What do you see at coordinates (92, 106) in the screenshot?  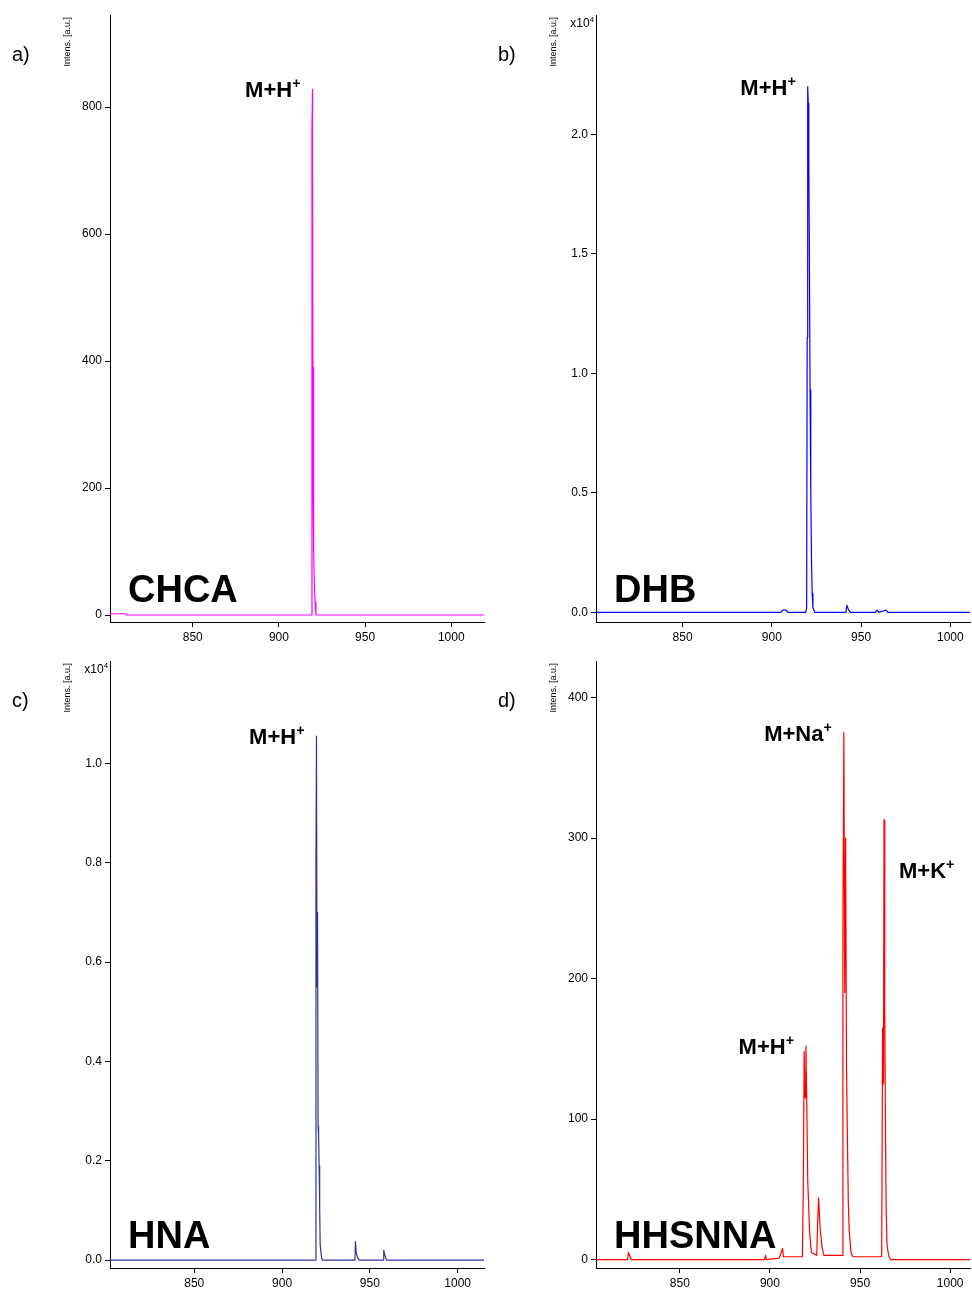 I see `y-tick-label: 800` at bounding box center [92, 106].